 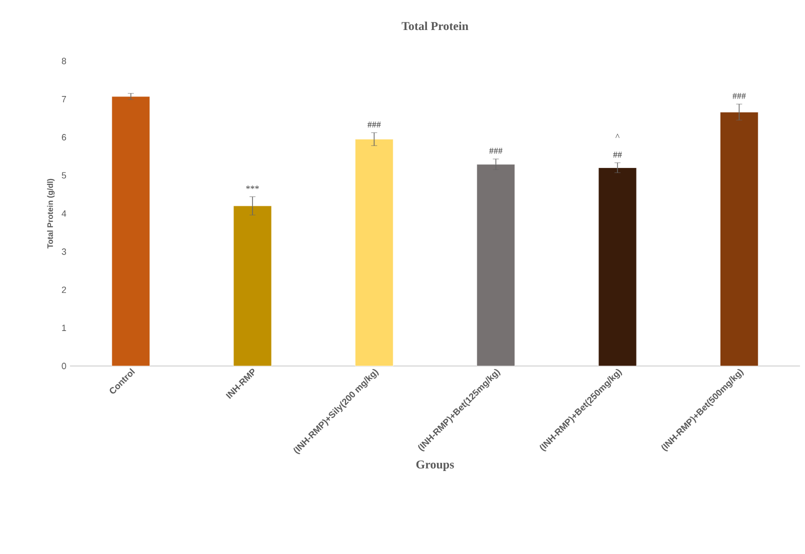 What do you see at coordinates (64, 61) in the screenshot?
I see `y-tick-label: 8` at bounding box center [64, 61].